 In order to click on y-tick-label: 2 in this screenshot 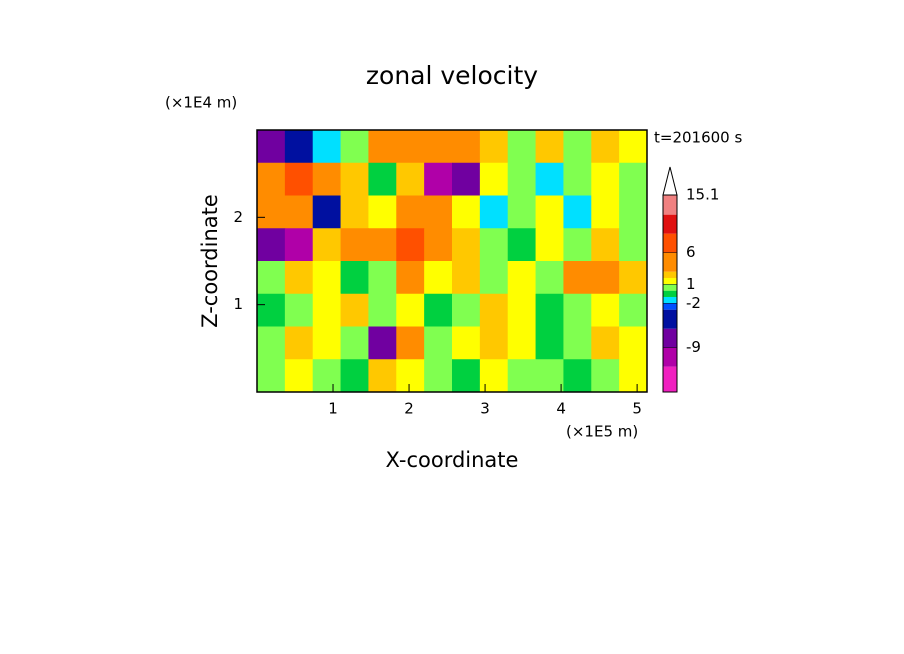, I will do `click(238, 217)`.